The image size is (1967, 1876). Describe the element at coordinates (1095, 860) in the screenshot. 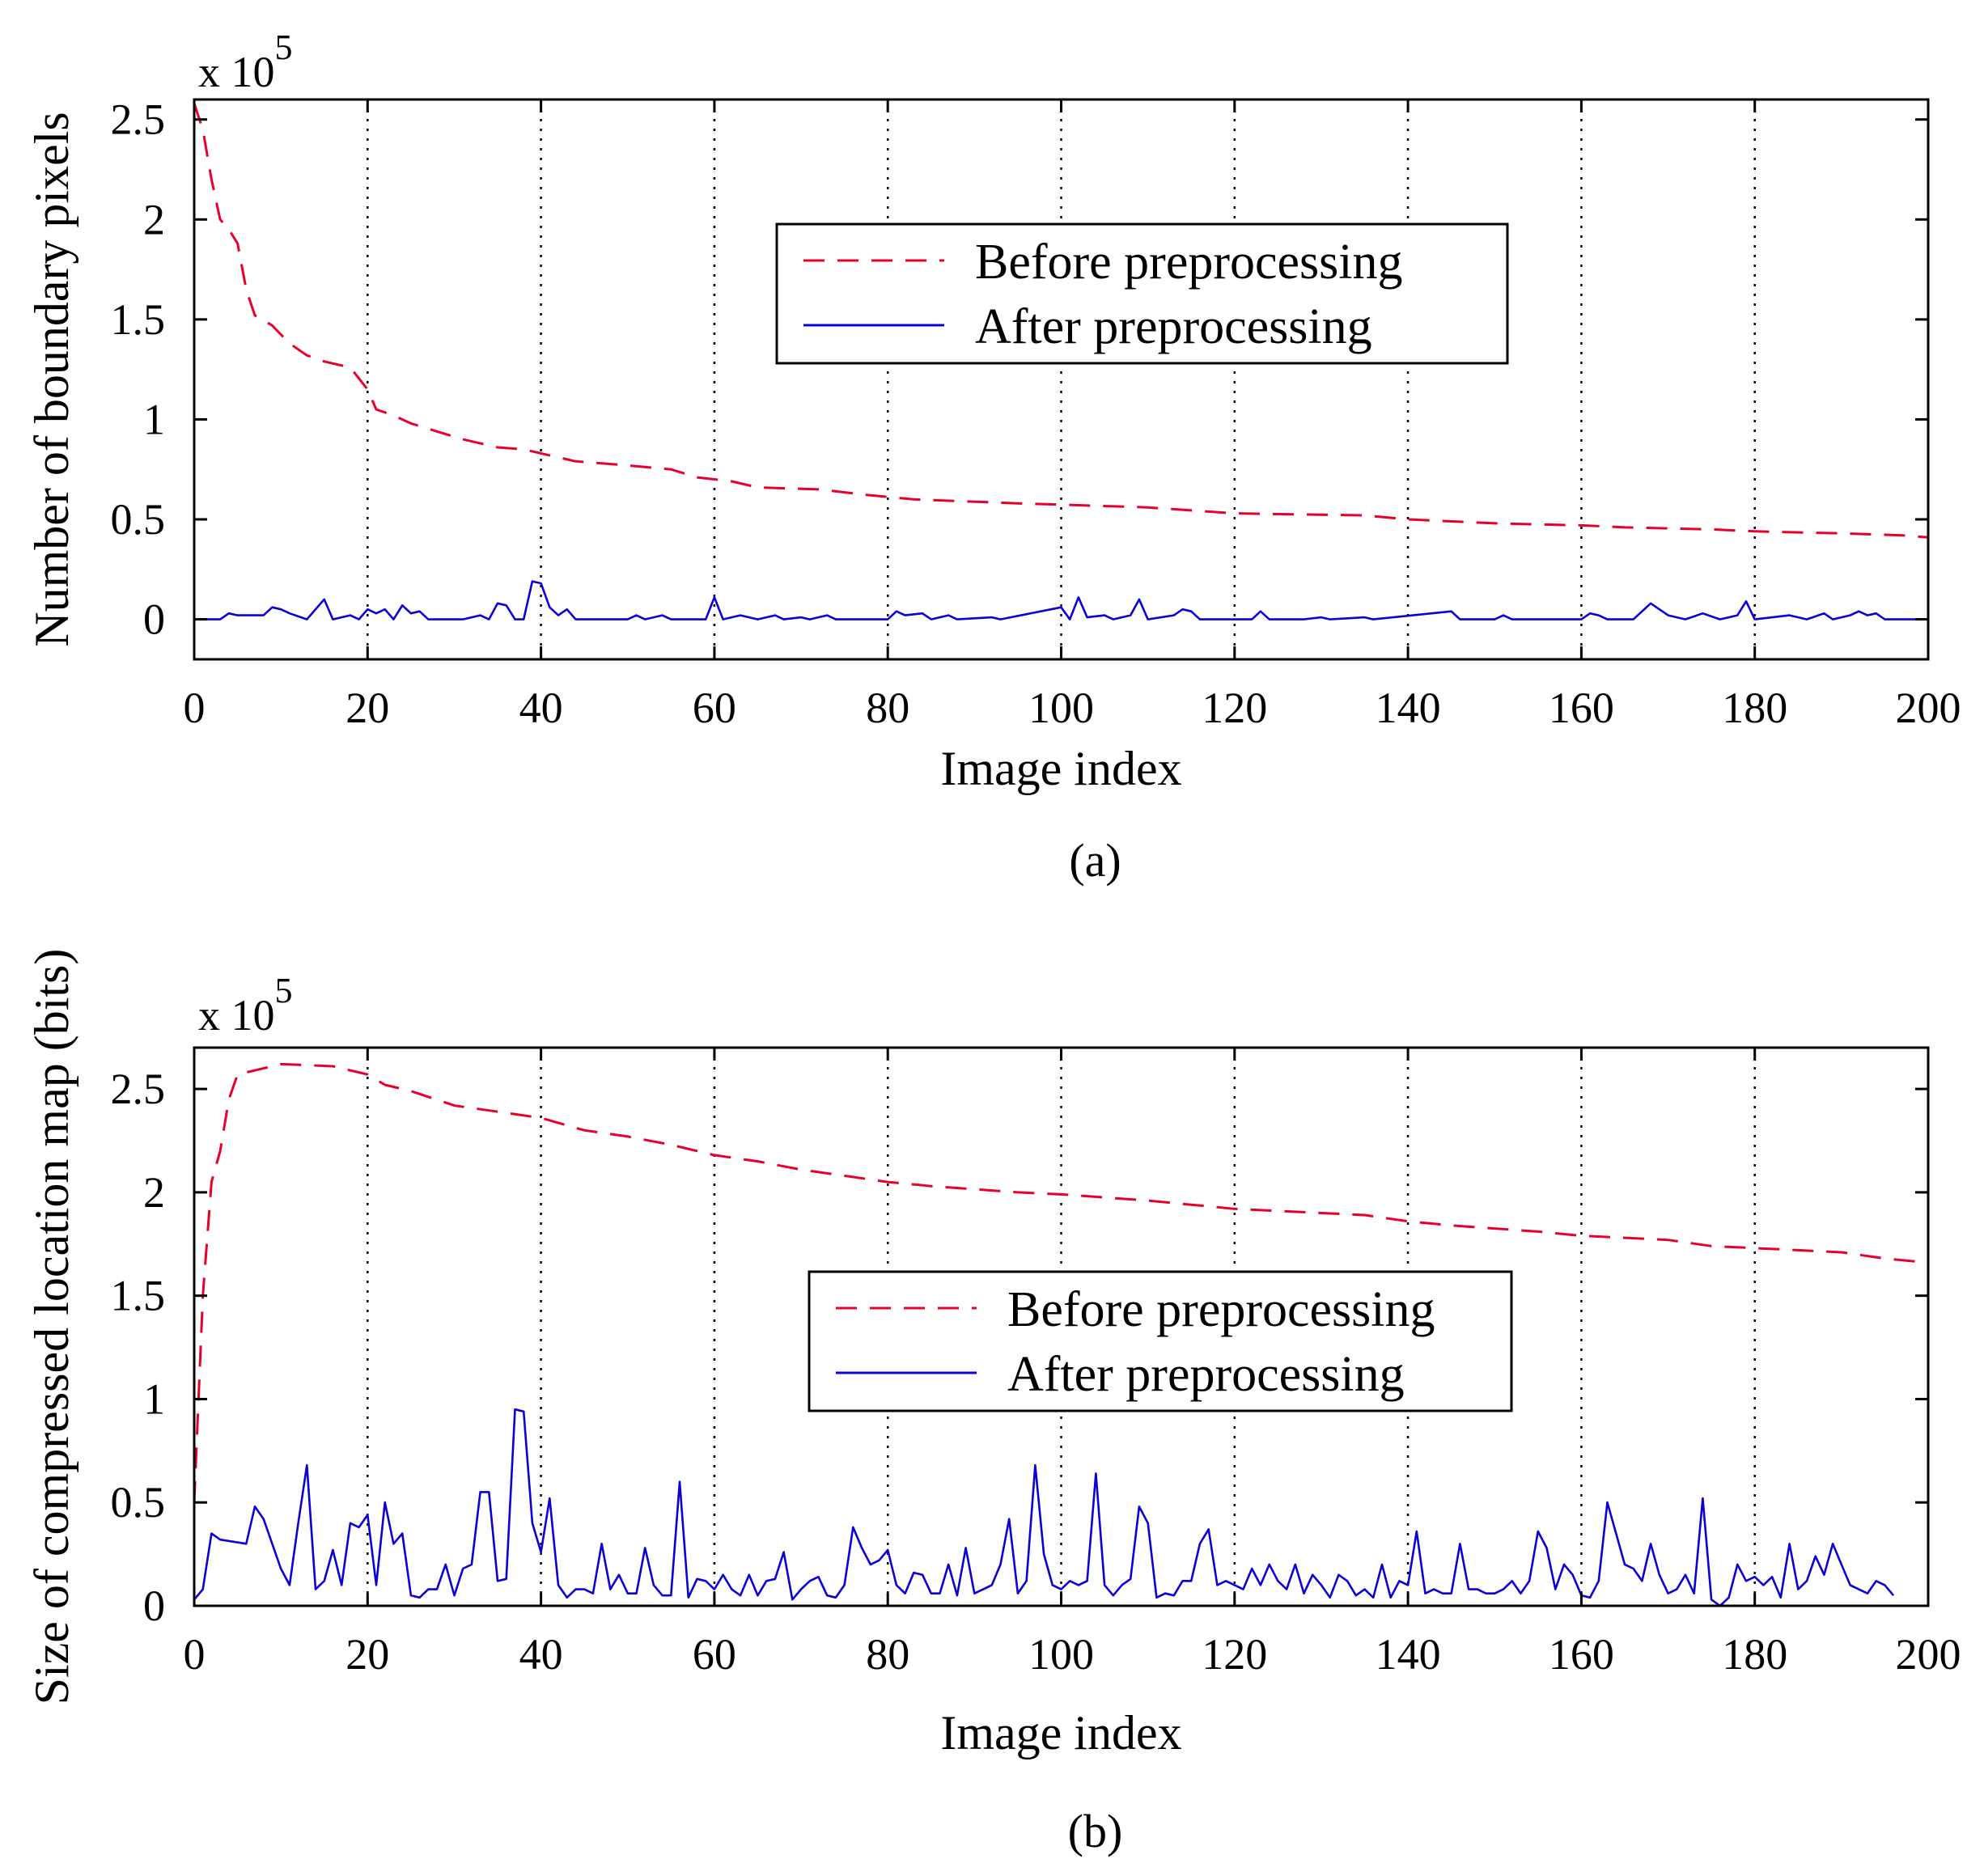

I see `panel-caption: (a)` at that location.